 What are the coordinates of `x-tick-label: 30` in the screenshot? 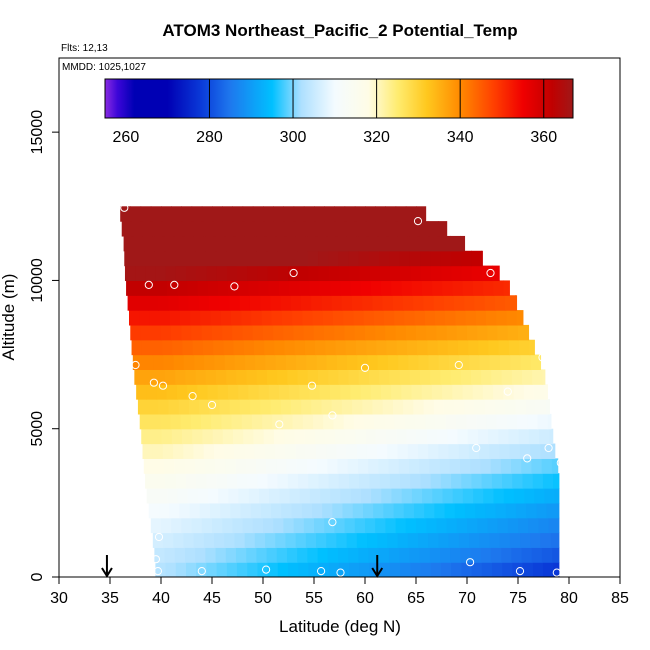 It's located at (59, 598).